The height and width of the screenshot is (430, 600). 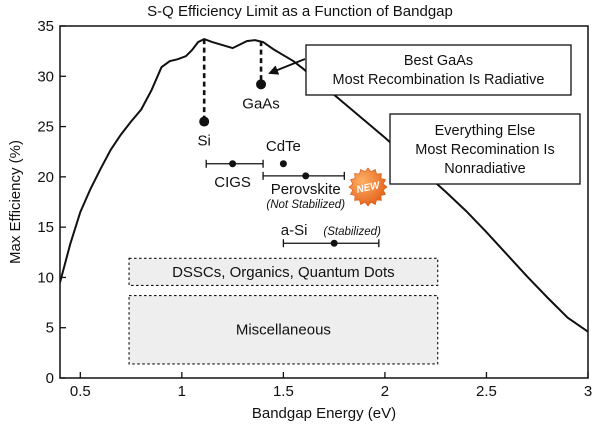 I want to click on y-tick-label: 15, so click(x=45, y=227).